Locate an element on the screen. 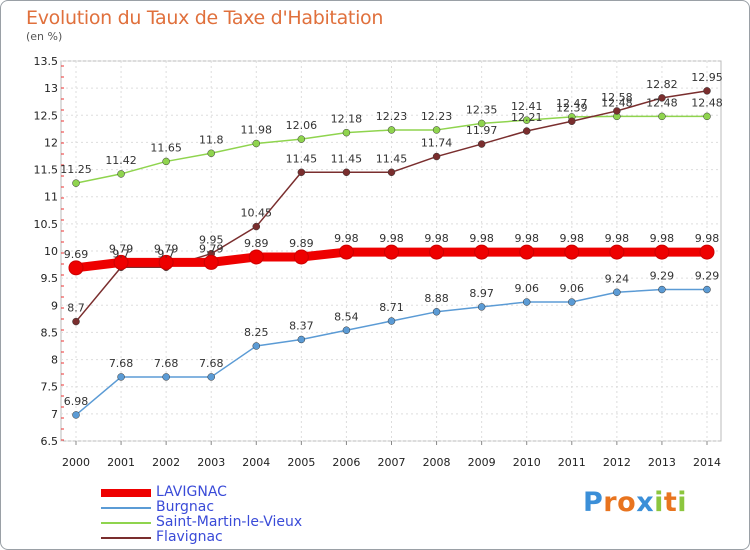  data-label: 8.97 is located at coordinates (481, 293).